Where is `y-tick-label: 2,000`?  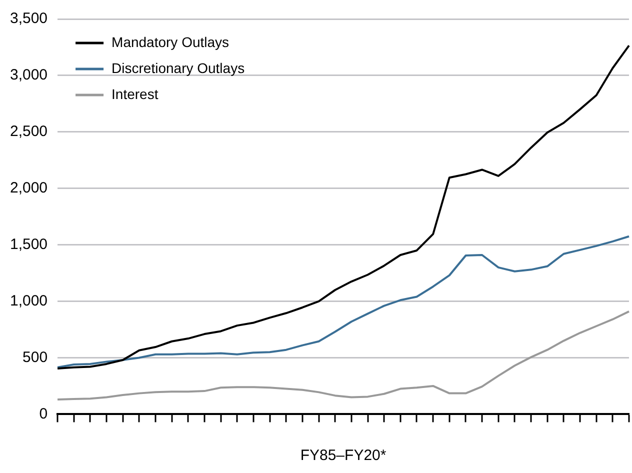
y-tick-label: 2,000 is located at coordinates (29, 188).